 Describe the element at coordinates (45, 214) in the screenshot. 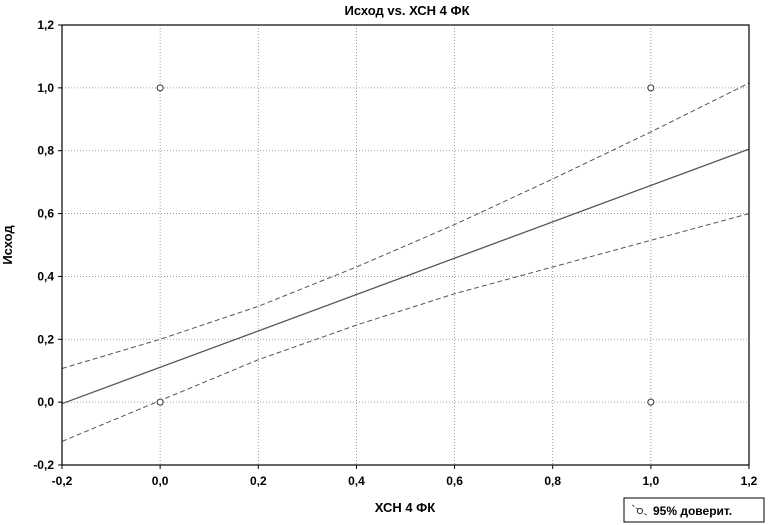

I see `y-tick-label: 0,6` at that location.